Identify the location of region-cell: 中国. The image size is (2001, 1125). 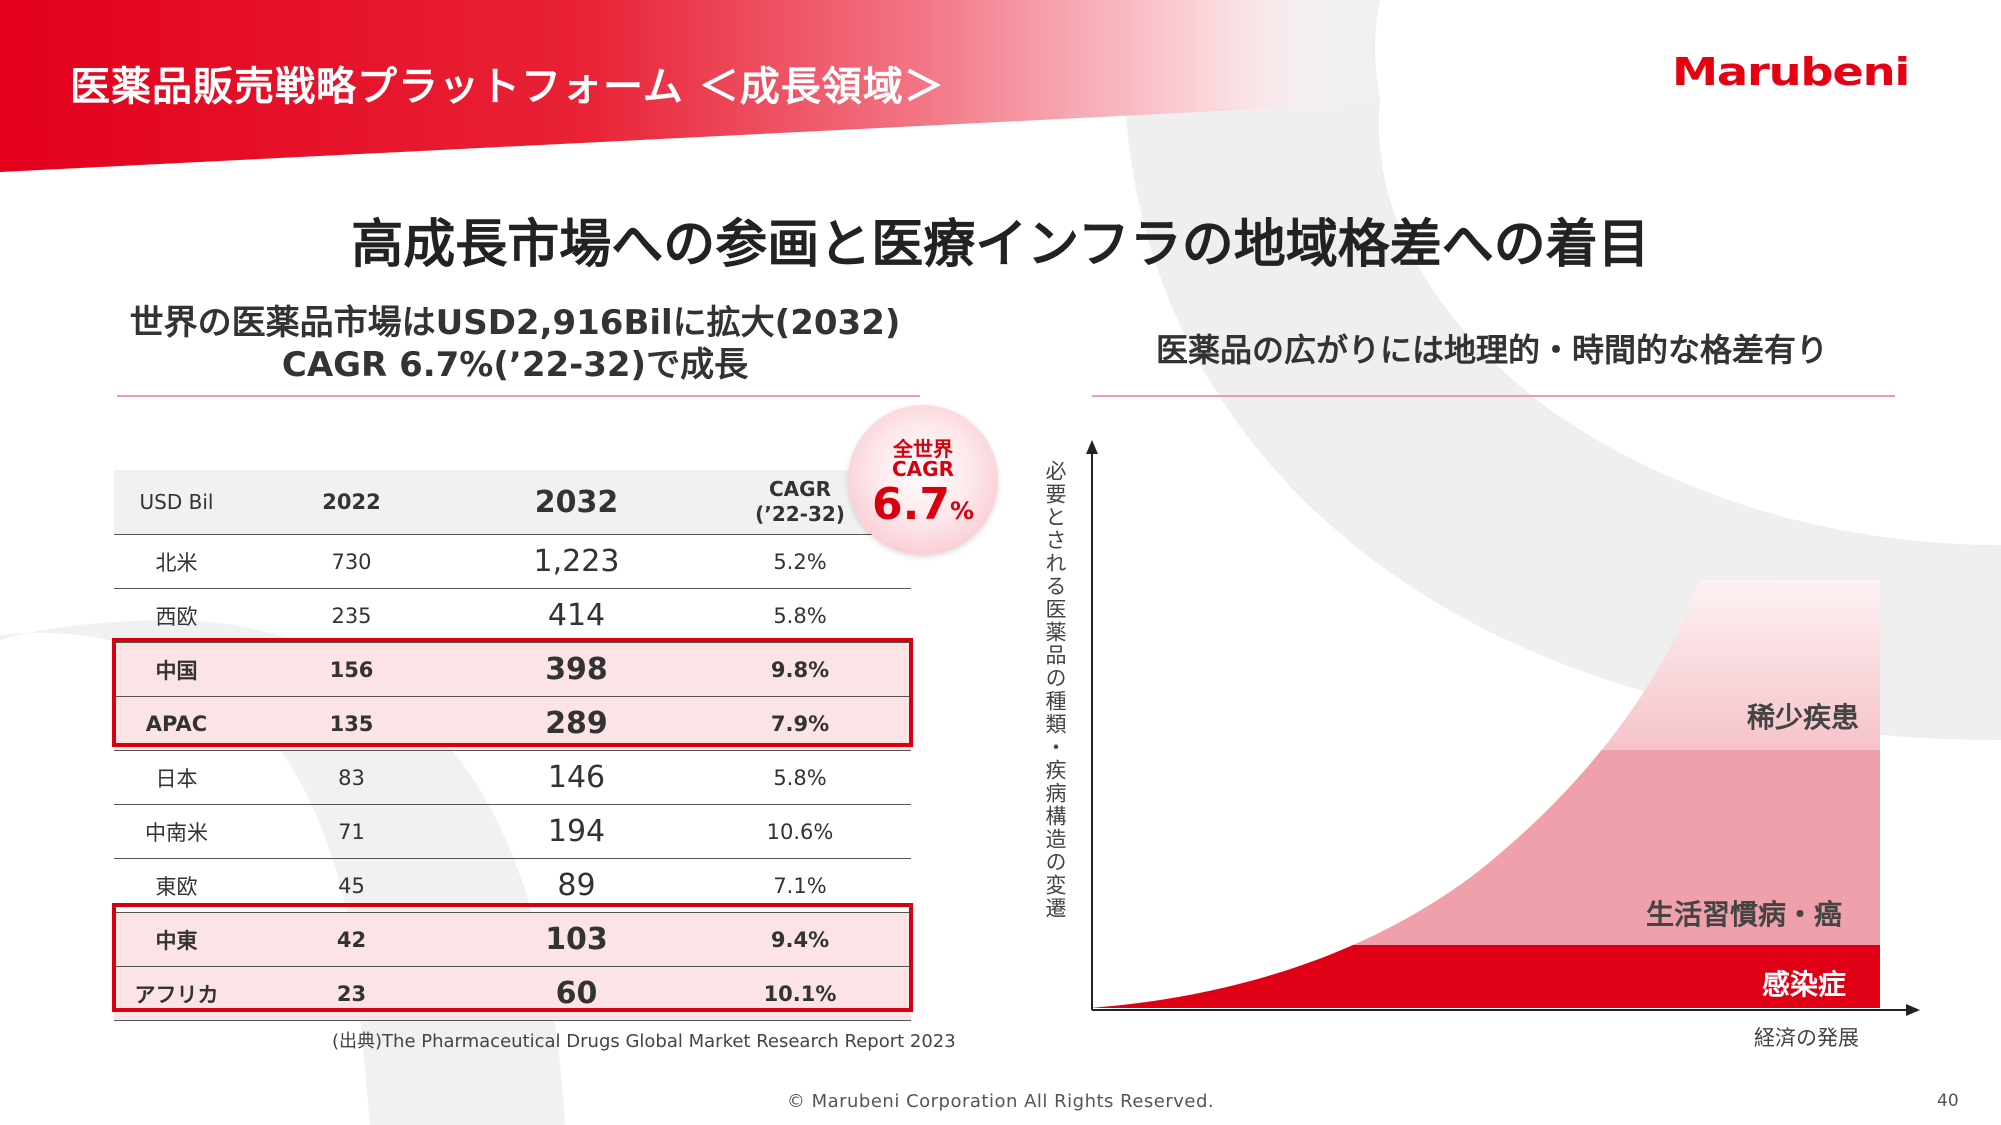
(176, 670).